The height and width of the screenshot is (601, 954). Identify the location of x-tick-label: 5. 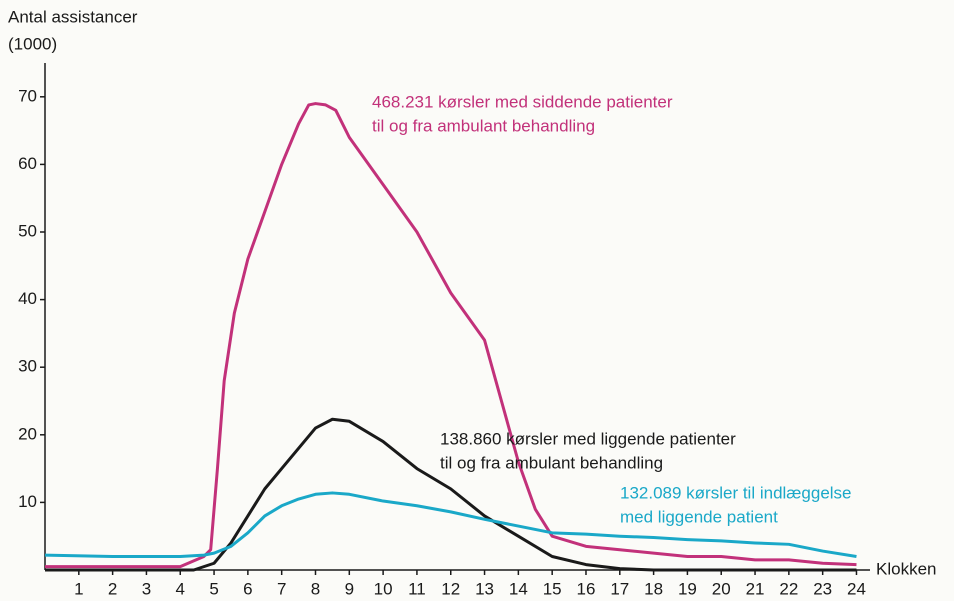
(213, 588).